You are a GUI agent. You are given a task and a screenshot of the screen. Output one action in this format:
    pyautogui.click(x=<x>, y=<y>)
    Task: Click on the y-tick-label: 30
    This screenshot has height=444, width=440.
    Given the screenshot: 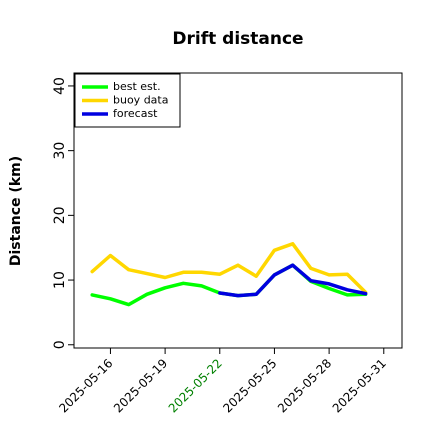 What is the action you would take?
    pyautogui.click(x=60, y=151)
    